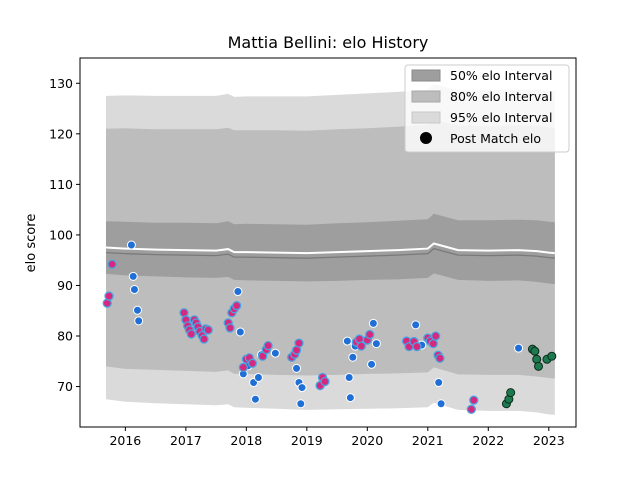 The width and height of the screenshot is (640, 480). Describe the element at coordinates (61, 234) in the screenshot. I see `y-tick-label: 100` at that location.